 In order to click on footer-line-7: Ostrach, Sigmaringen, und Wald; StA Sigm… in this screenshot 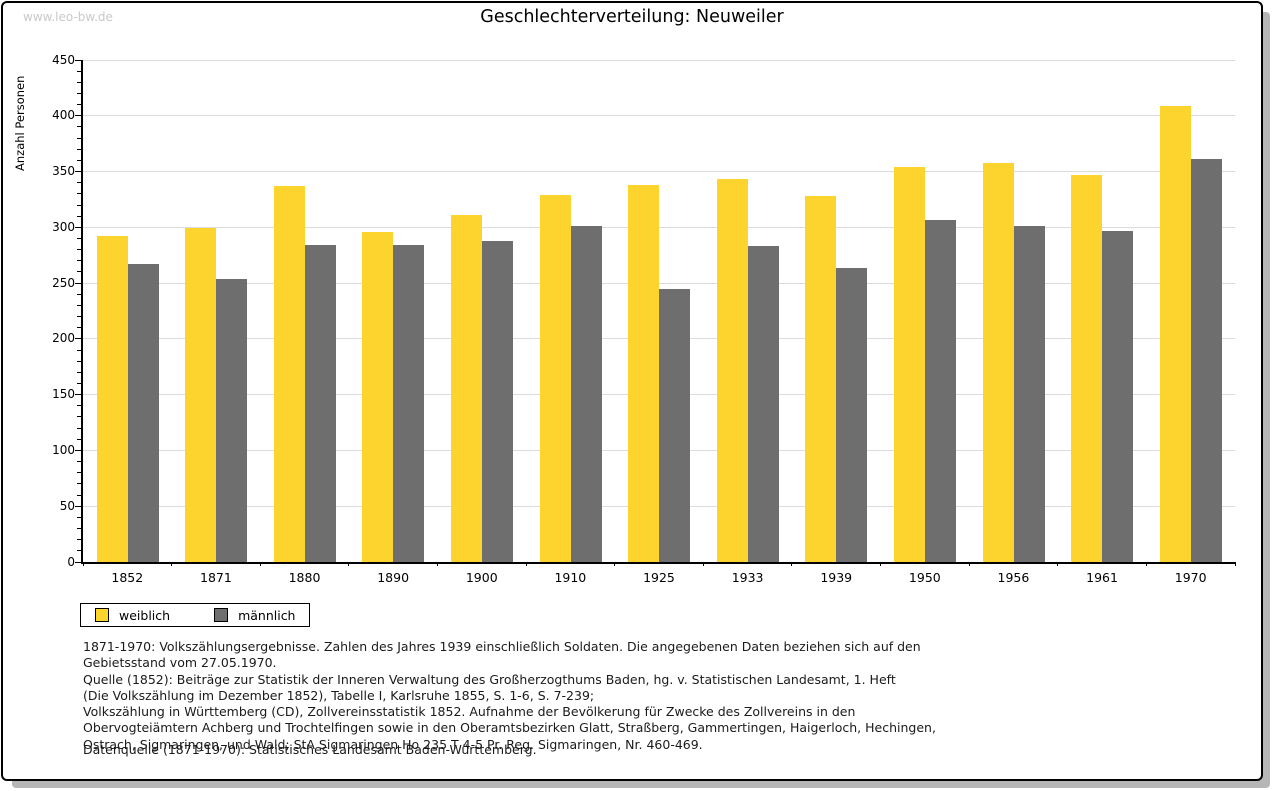, I will do `click(393, 744)`.